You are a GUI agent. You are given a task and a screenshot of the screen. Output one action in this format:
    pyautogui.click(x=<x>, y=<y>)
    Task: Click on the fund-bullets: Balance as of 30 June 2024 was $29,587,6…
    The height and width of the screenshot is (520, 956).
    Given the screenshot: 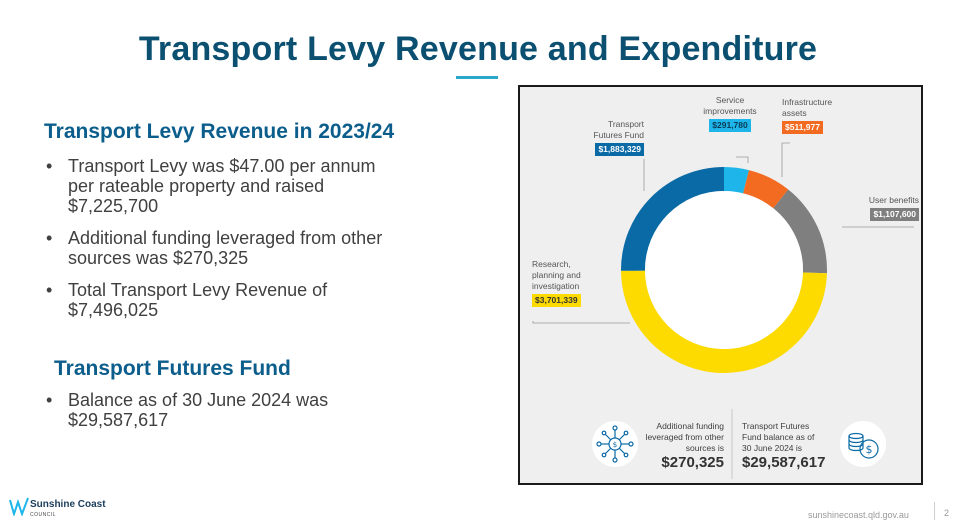 What is the action you would take?
    pyautogui.click(x=221, y=416)
    